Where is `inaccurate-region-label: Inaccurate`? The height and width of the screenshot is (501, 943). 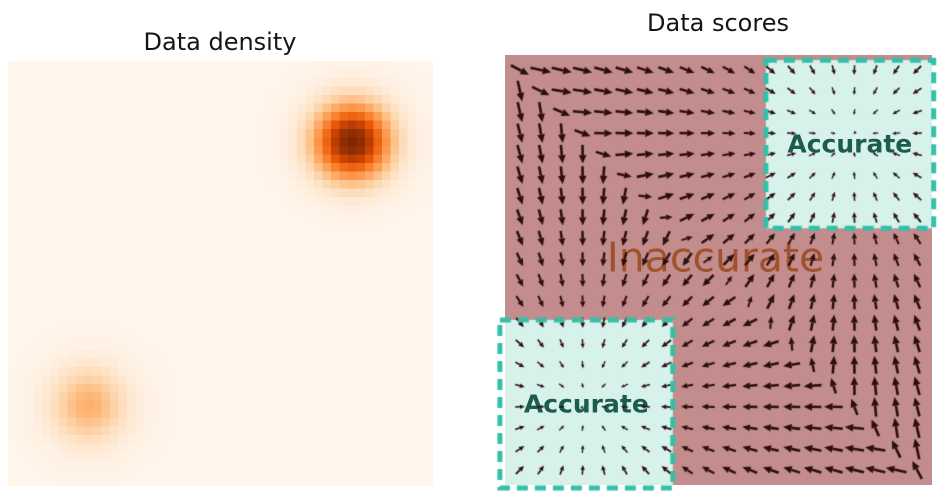 inaccurate-region-label: Inaccurate is located at coordinates (715, 257).